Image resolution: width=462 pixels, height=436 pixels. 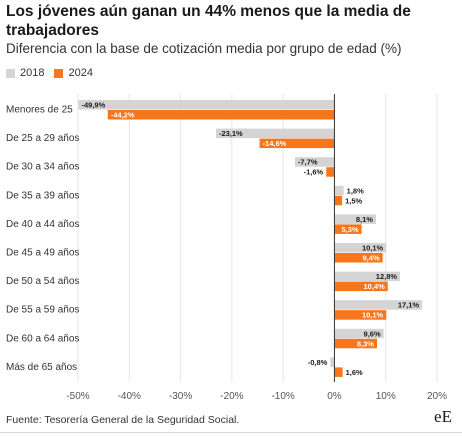 What do you see at coordinates (387, 276) in the screenshot?
I see `data-label-2018: 12,8%` at bounding box center [387, 276].